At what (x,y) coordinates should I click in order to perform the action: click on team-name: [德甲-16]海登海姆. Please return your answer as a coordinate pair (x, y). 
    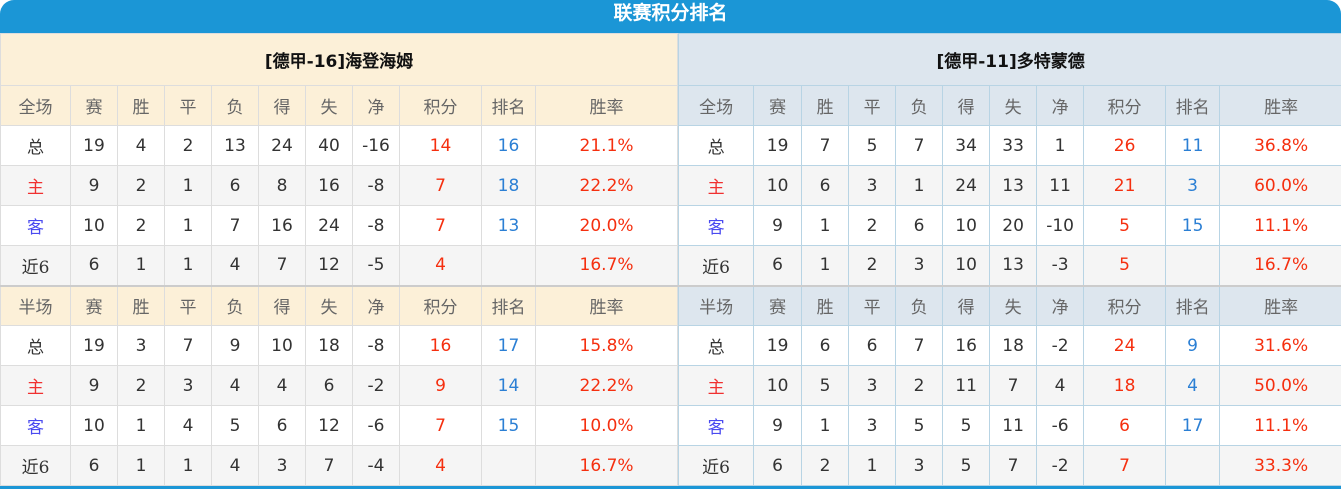
    Looking at the image, I should click on (339, 59).